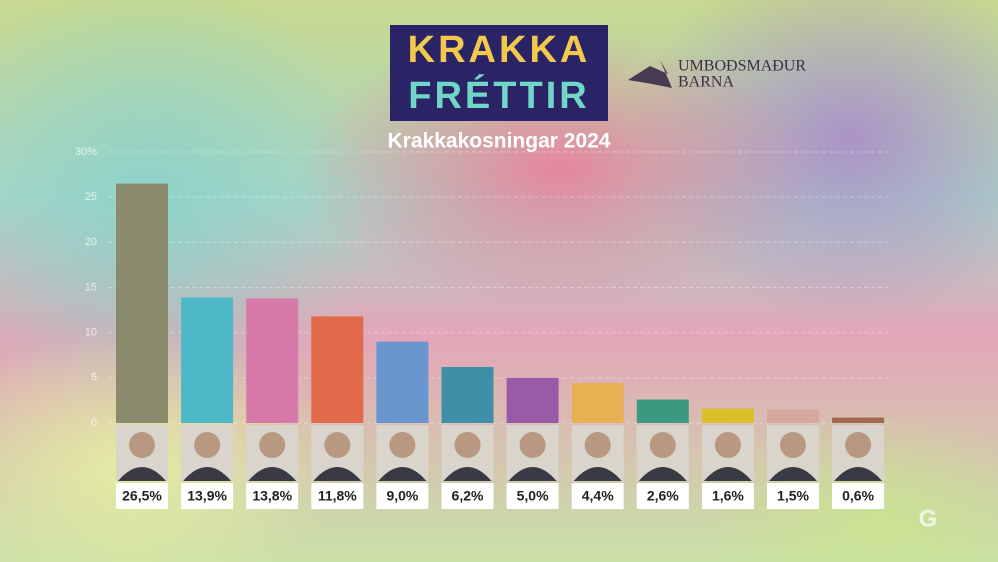 This screenshot has width=998, height=562. Describe the element at coordinates (94, 423) in the screenshot. I see `y-tick-label: 0` at that location.